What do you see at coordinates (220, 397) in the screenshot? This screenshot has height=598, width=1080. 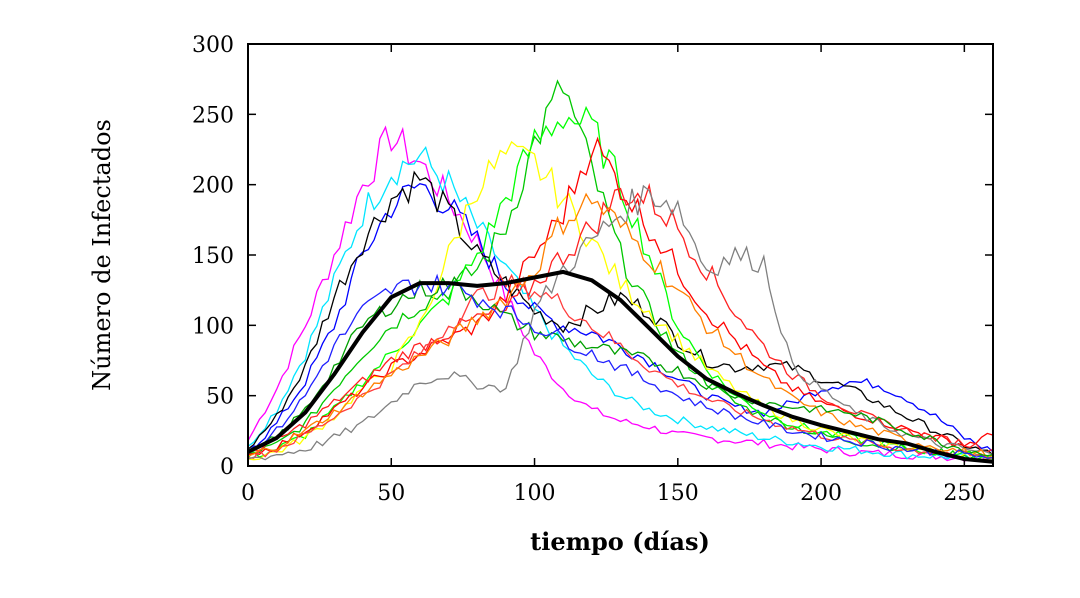 I see `y-tick-label: 50` at bounding box center [220, 397].